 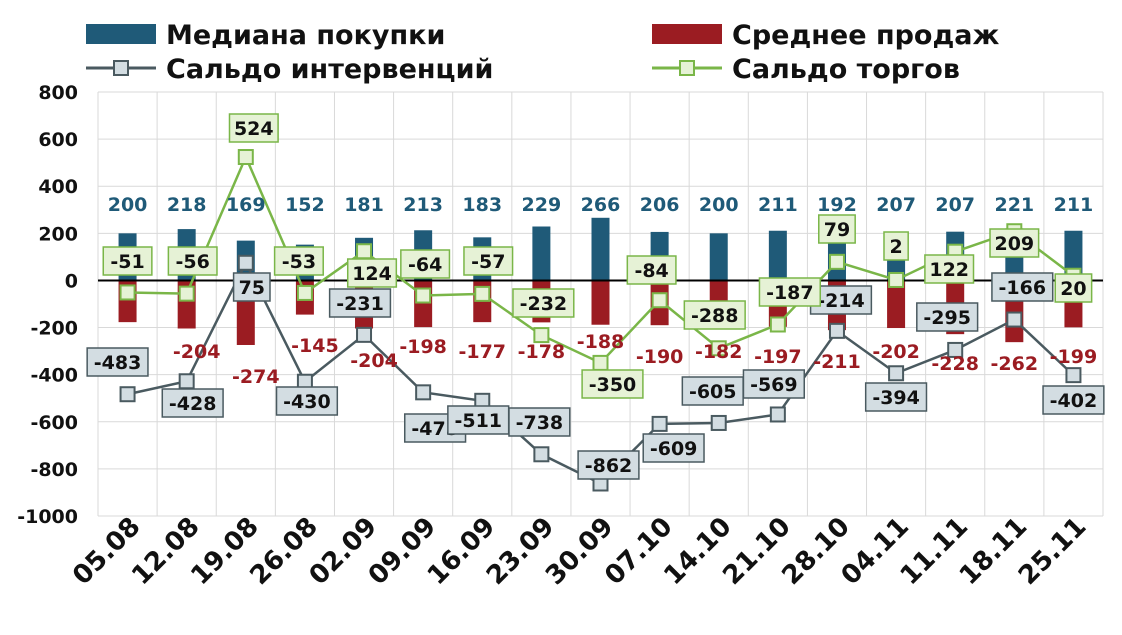 I want to click on y-tick-label: 800, so click(x=58, y=93).